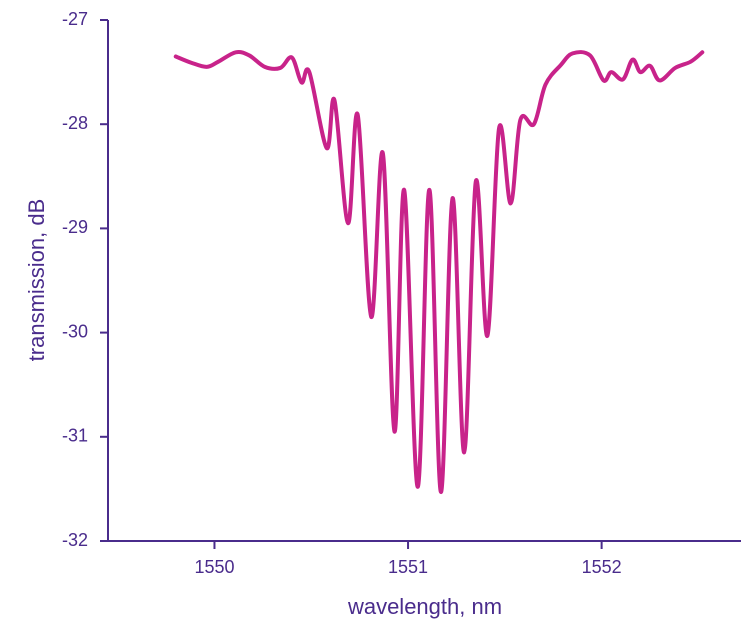  What do you see at coordinates (424, 606) in the screenshot?
I see `x-axis-title: wavelength, nm` at bounding box center [424, 606].